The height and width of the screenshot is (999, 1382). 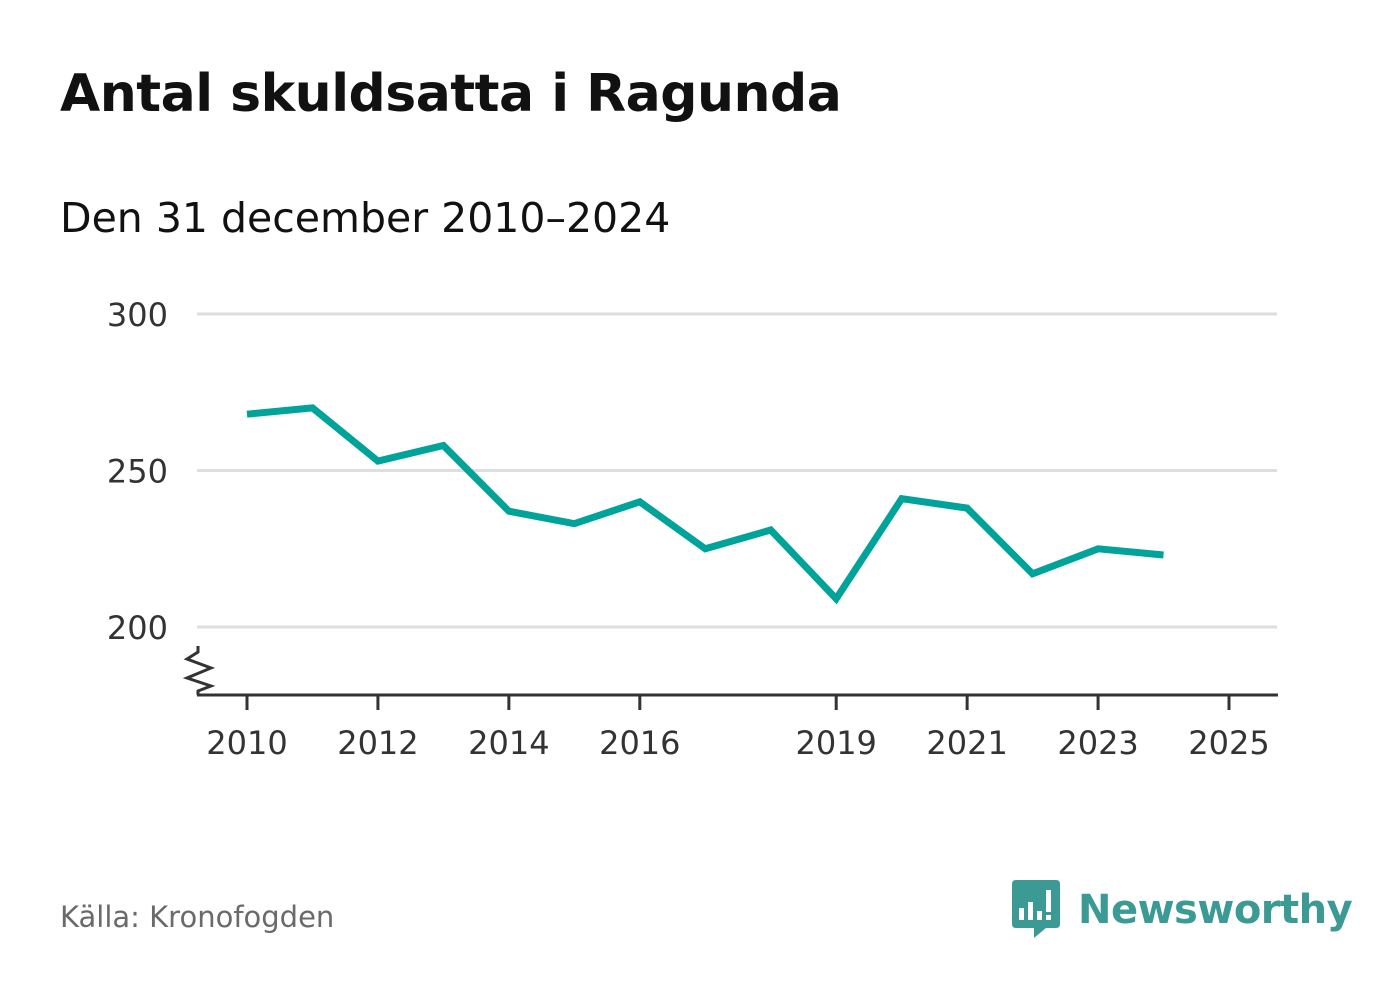 I want to click on y-tick-label-250: 250, so click(x=137, y=472).